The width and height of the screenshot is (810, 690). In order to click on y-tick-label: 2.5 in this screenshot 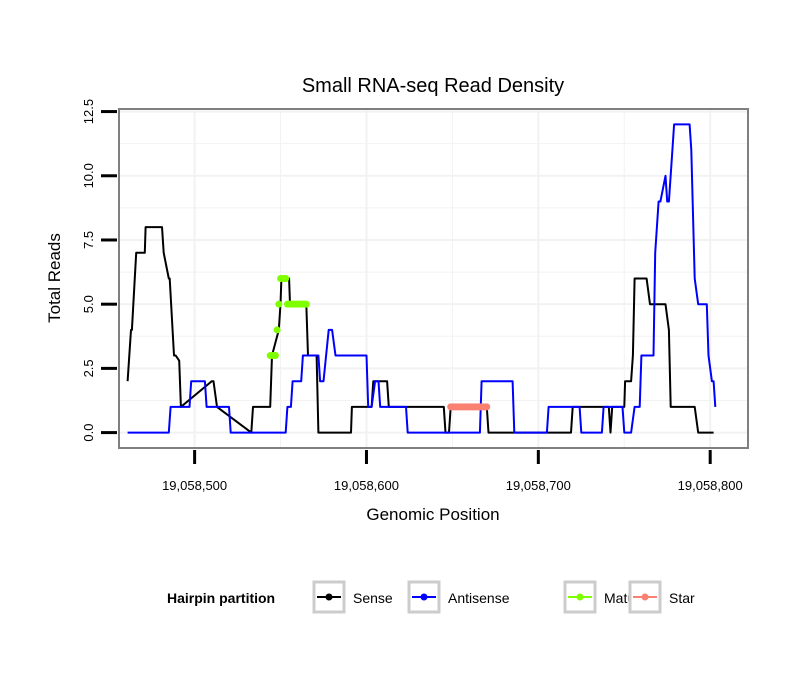, I will do `click(88, 368)`.